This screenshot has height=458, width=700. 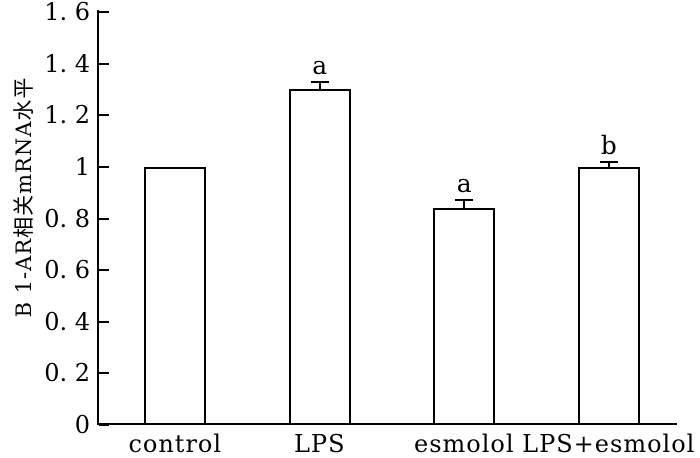 What do you see at coordinates (319, 444) in the screenshot?
I see `x-tick-label: LPS` at bounding box center [319, 444].